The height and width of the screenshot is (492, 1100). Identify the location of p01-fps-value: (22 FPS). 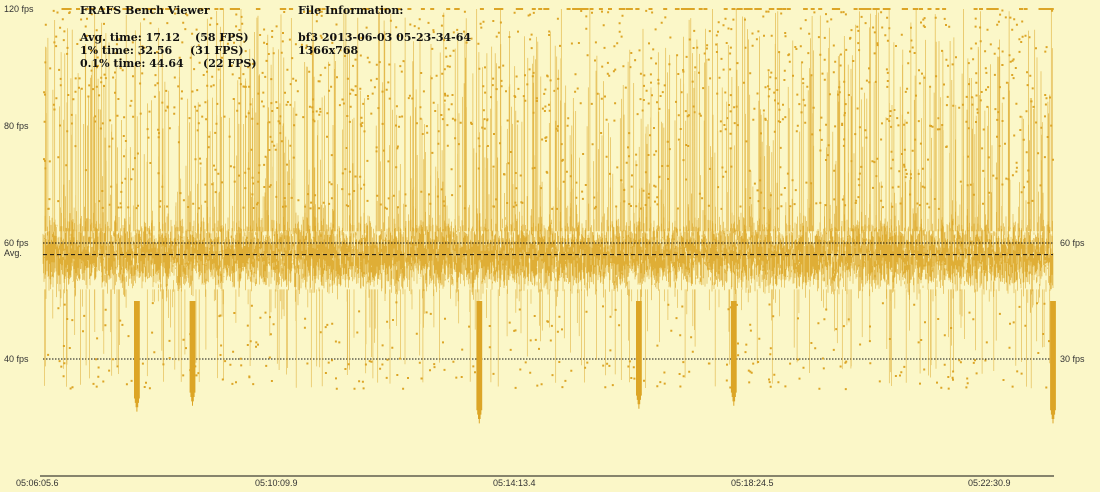
(230, 63).